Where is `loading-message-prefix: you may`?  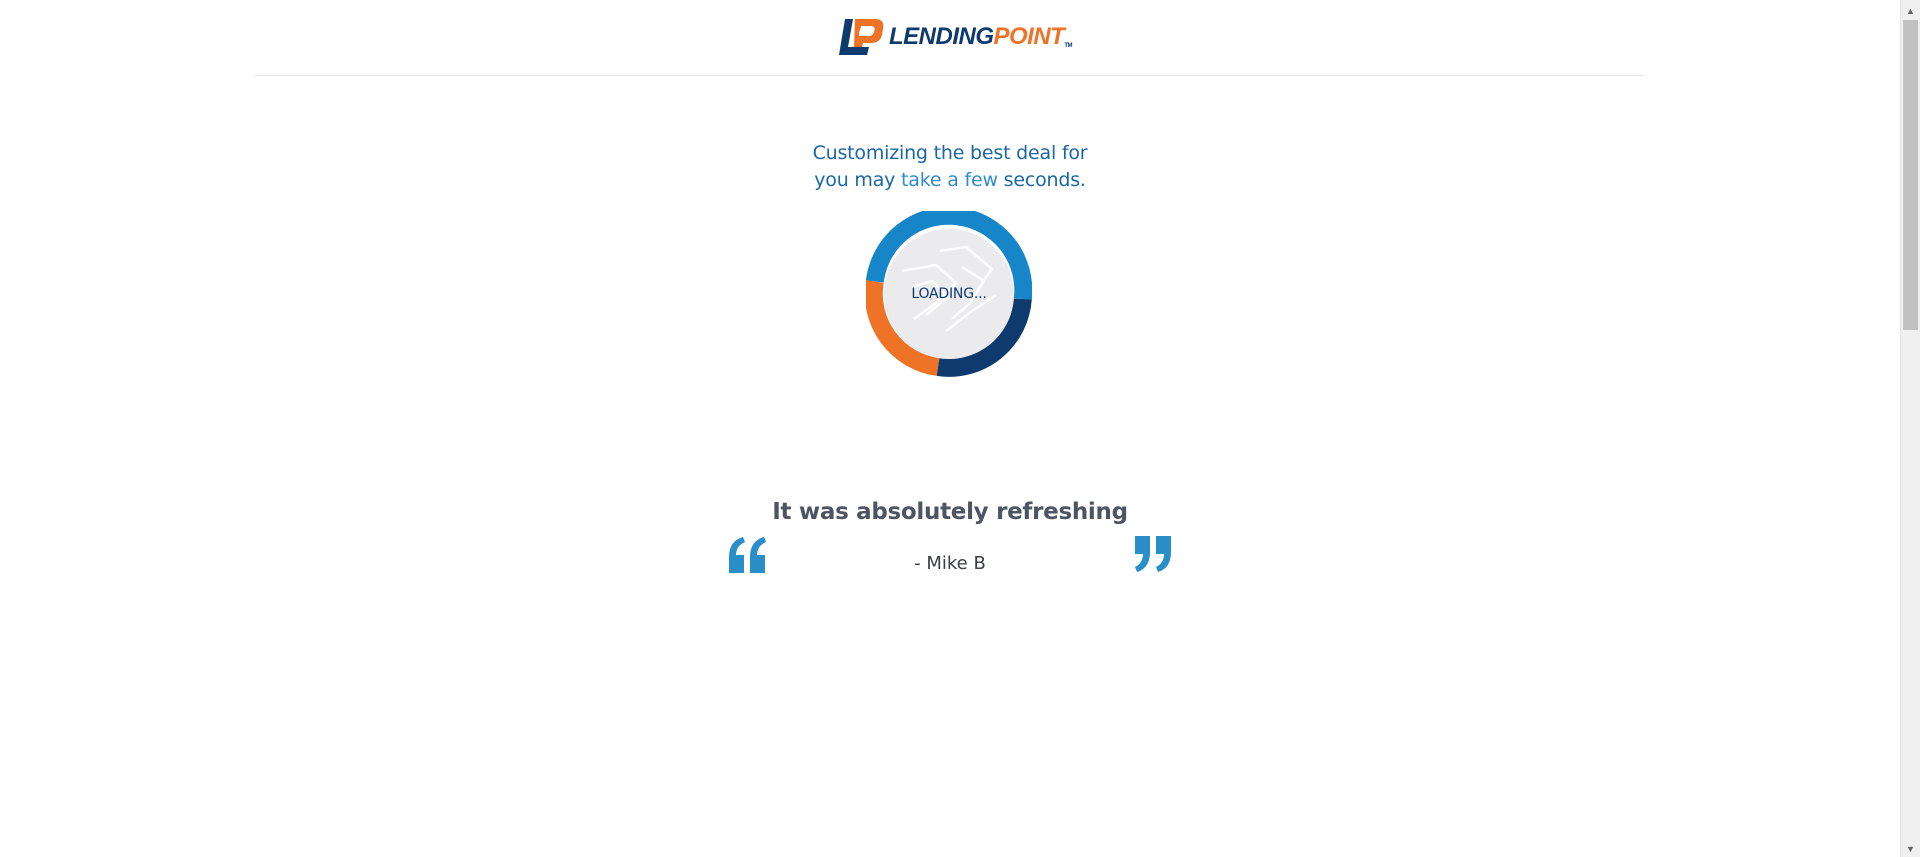 loading-message-prefix: you may is located at coordinates (858, 180).